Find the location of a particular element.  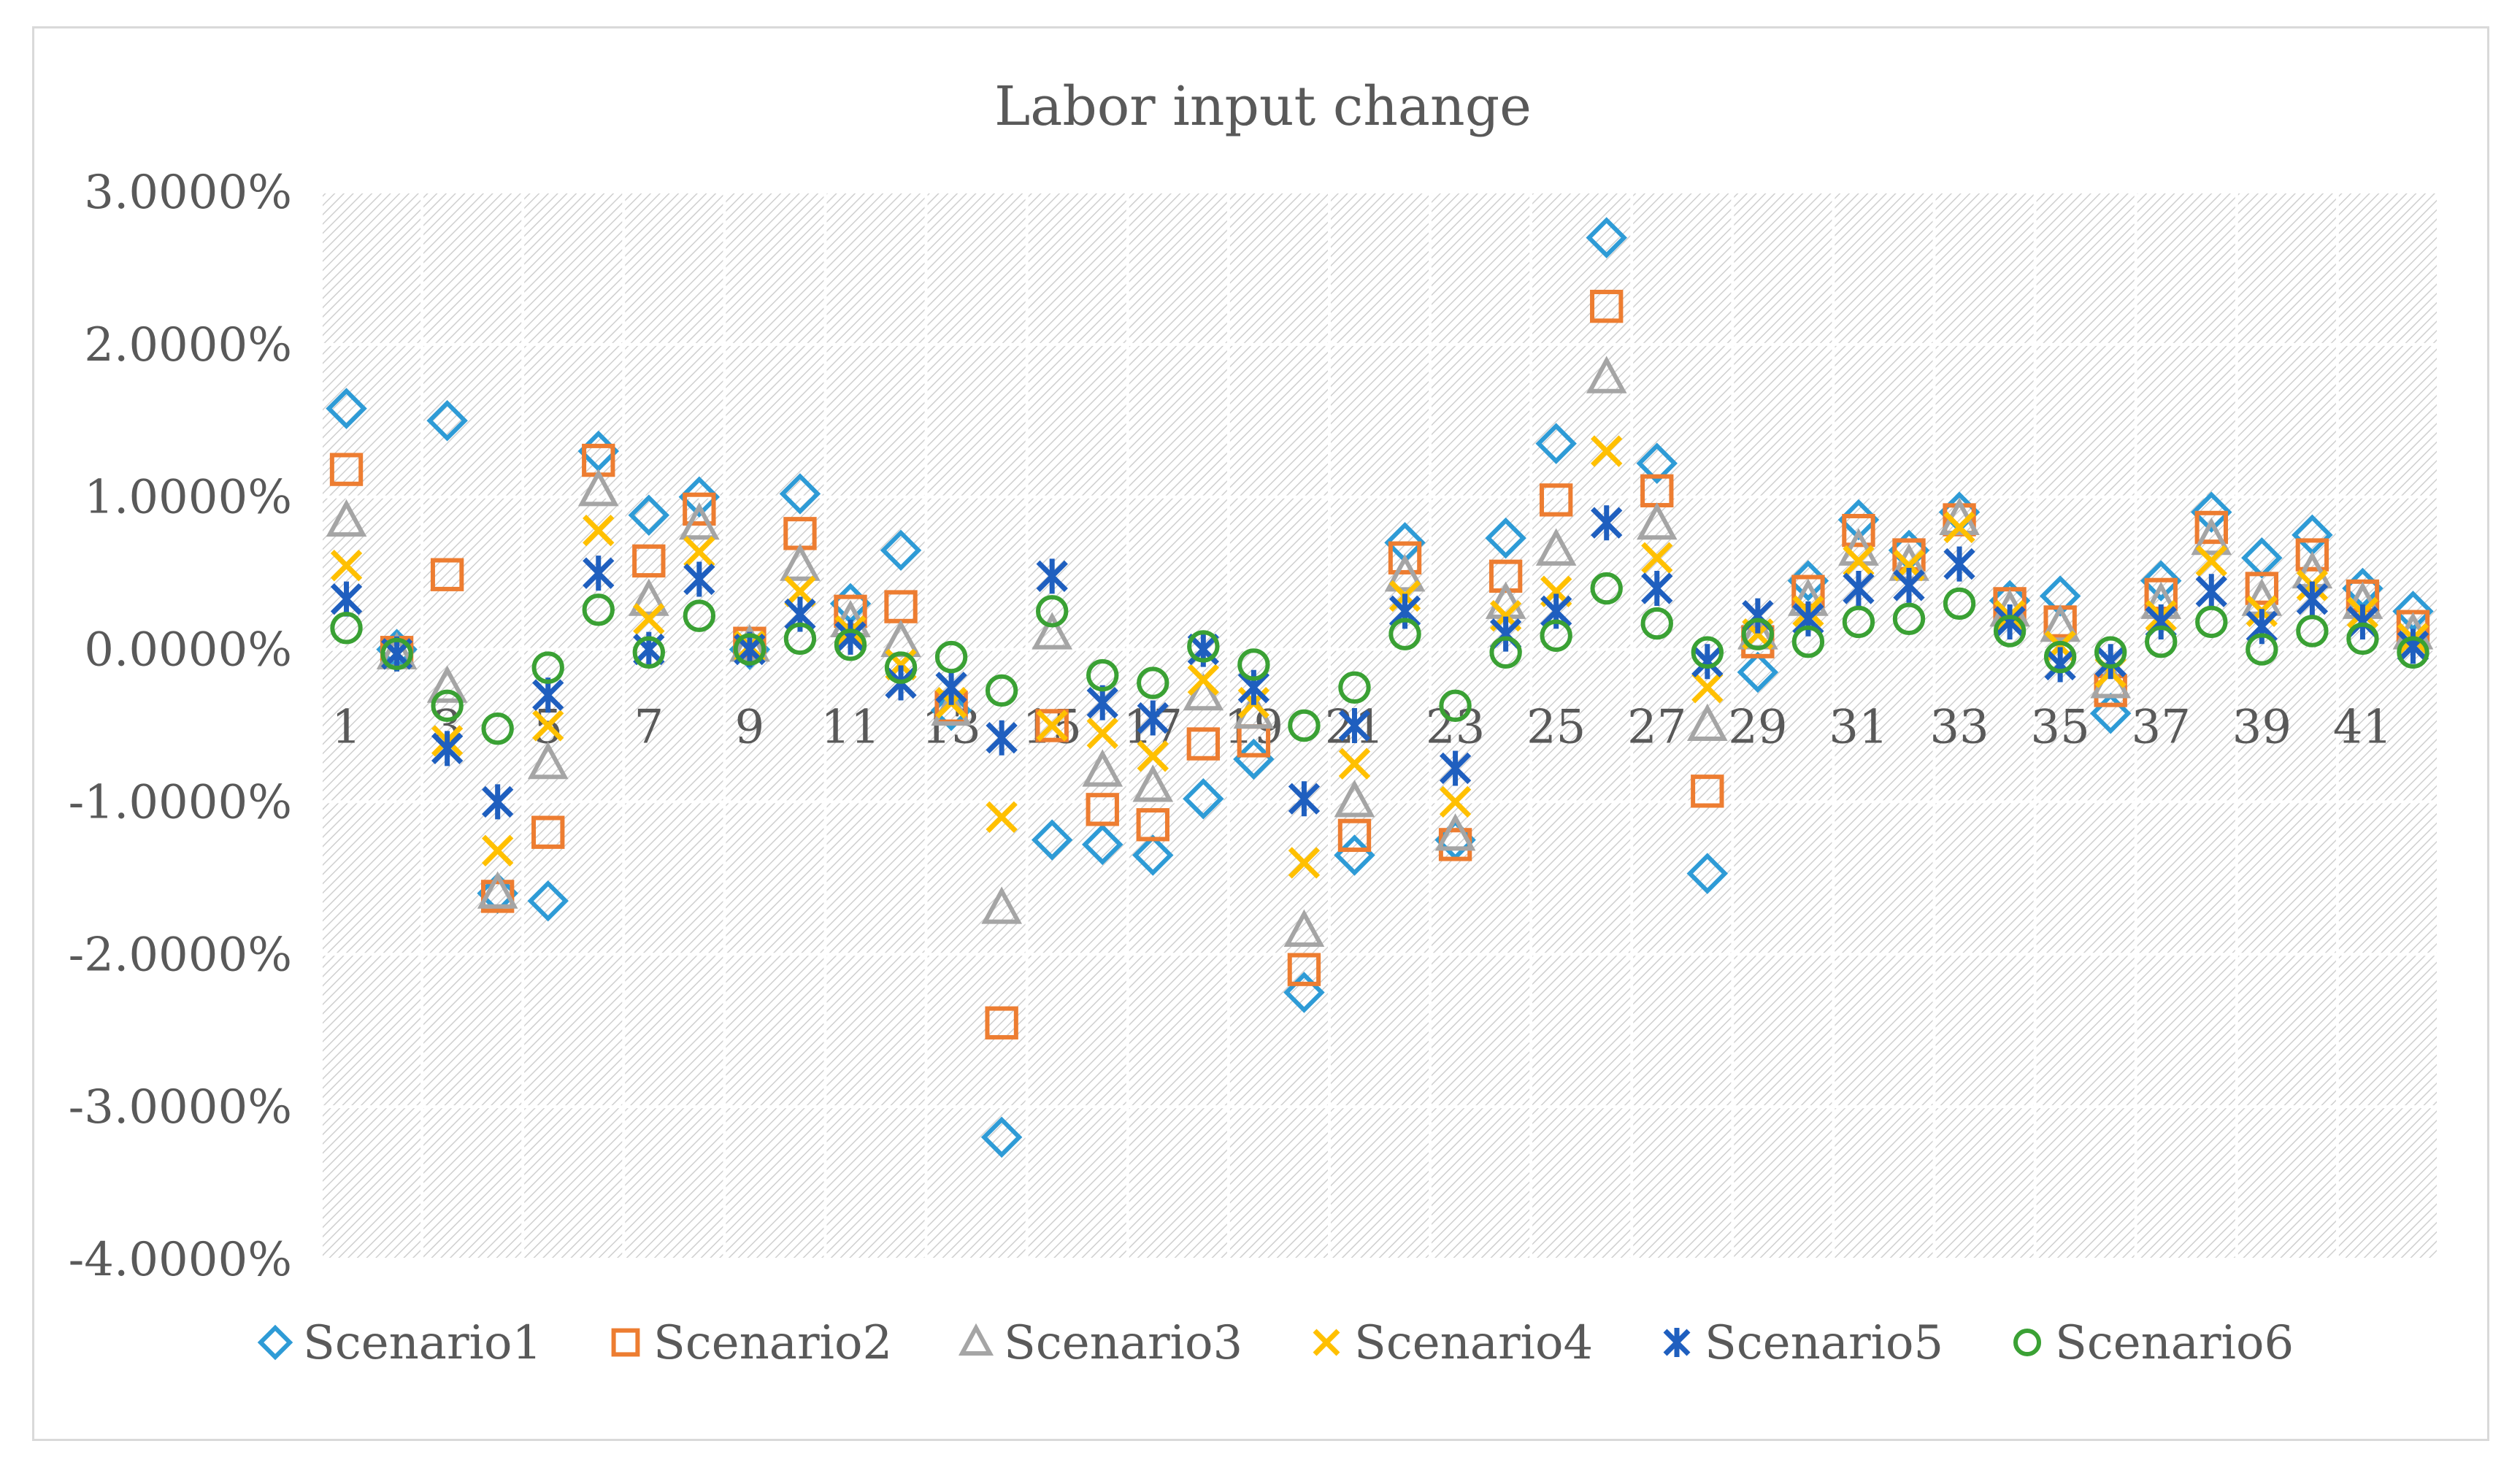

legend-item: Scenario3 is located at coordinates (1100, 1343).